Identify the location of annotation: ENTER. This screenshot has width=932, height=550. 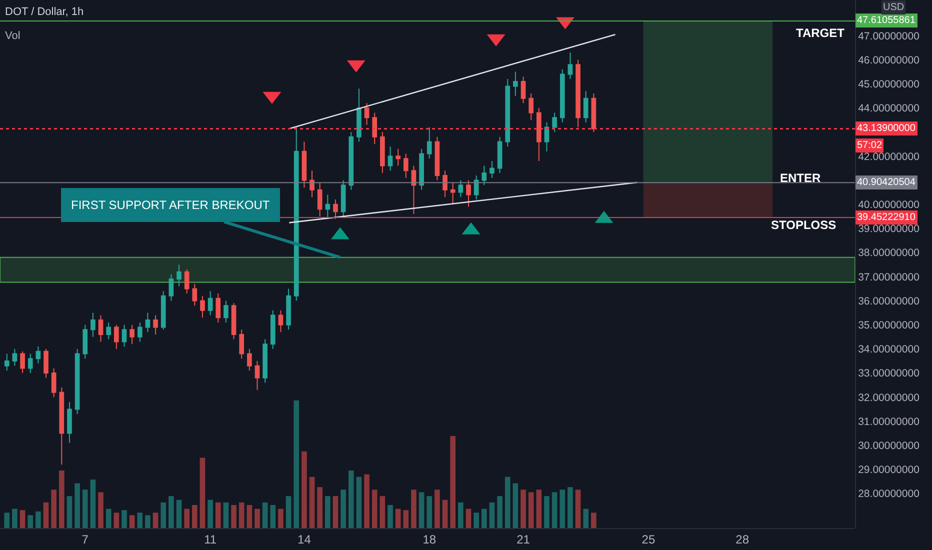
(801, 178).